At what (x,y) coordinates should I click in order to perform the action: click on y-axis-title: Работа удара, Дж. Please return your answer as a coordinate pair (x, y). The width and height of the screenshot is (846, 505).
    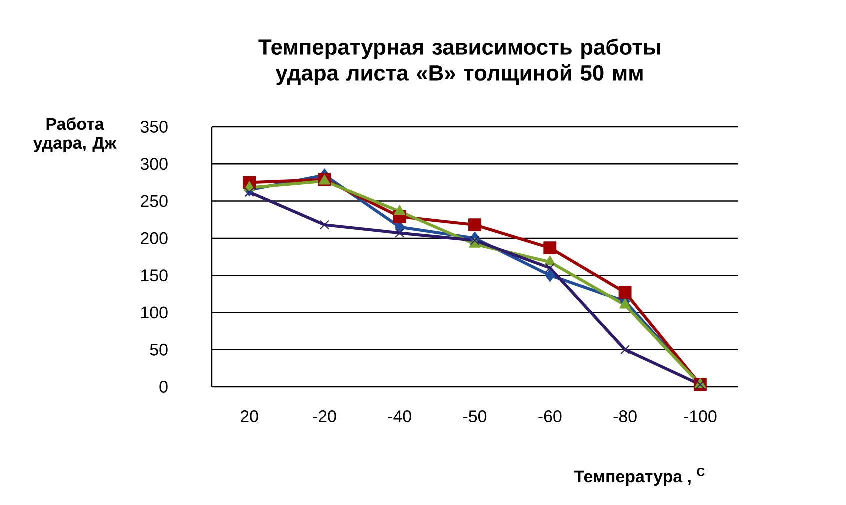
    Looking at the image, I should click on (75, 135).